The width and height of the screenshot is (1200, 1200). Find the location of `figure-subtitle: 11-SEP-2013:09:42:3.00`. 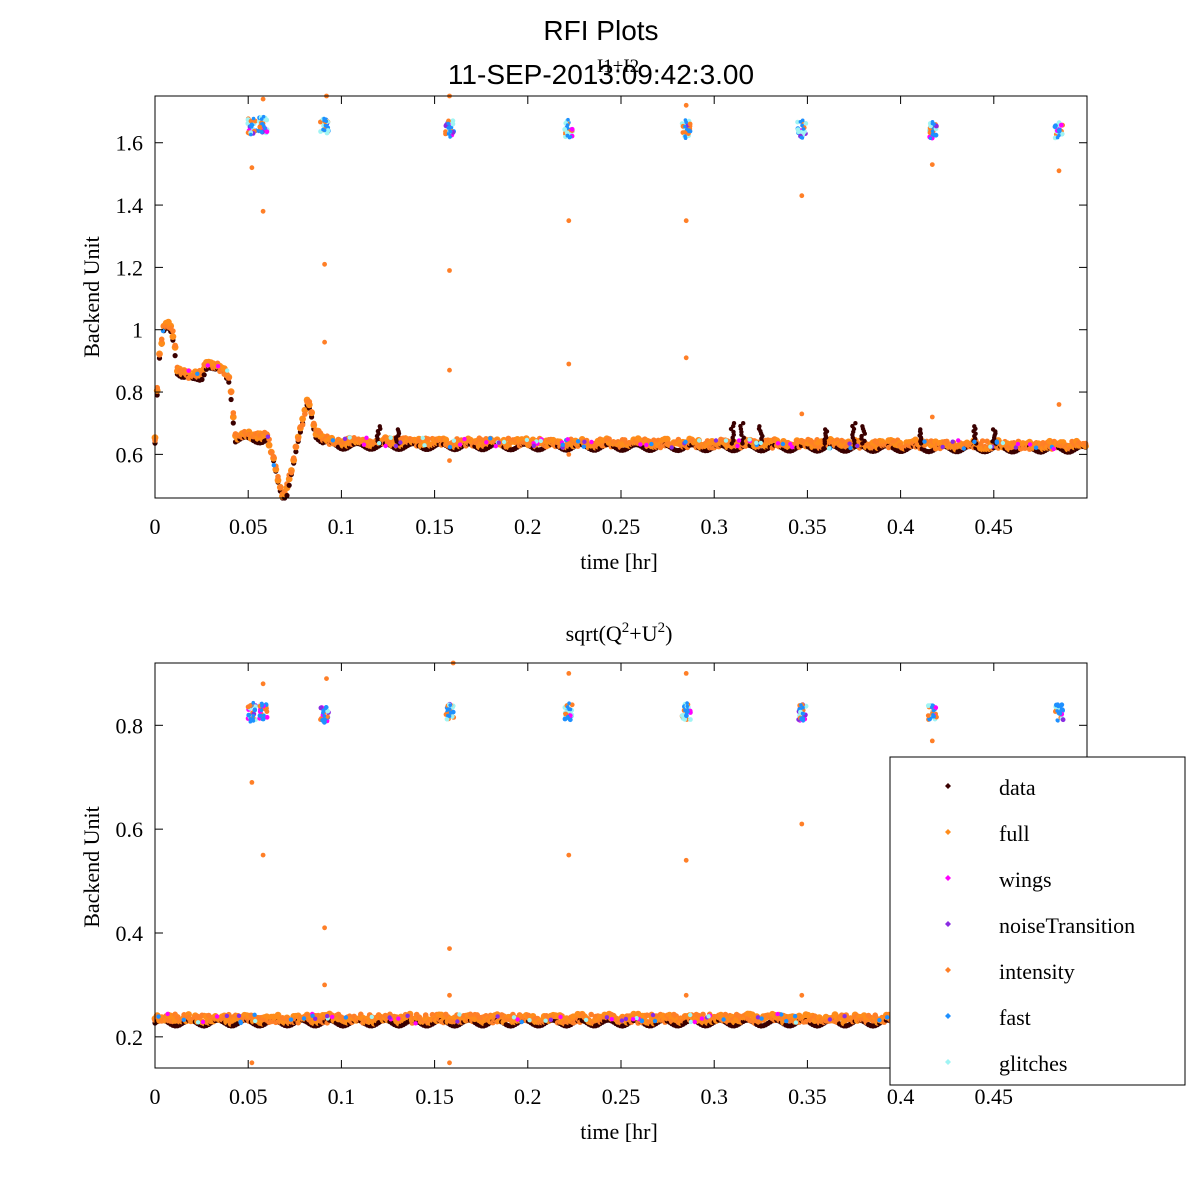

figure-subtitle: 11-SEP-2013:09:42:3.00 is located at coordinates (601, 74).